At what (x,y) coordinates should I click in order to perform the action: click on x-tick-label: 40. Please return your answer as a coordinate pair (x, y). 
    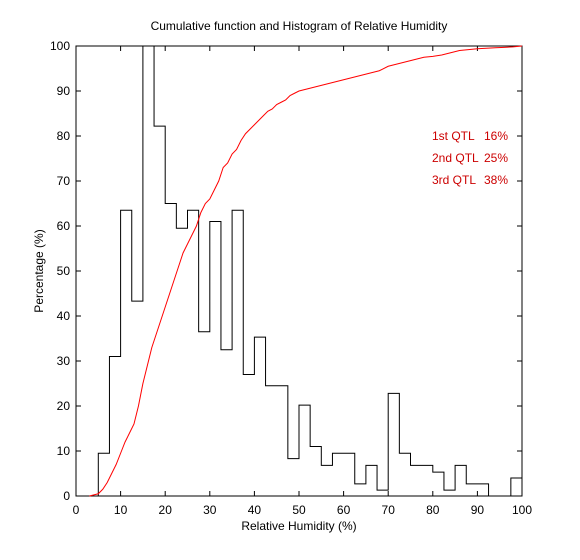
    Looking at the image, I should click on (255, 510).